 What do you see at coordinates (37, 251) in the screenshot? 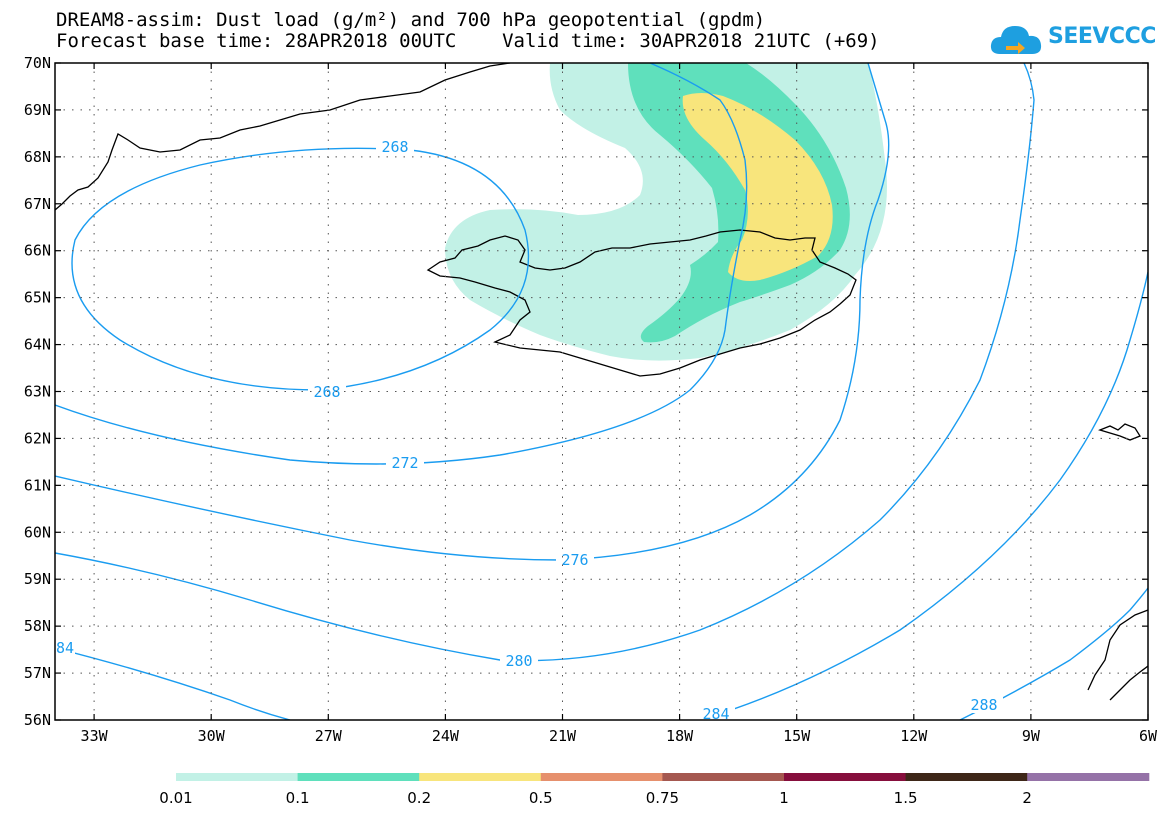
I see `lat-label: 66N` at bounding box center [37, 251].